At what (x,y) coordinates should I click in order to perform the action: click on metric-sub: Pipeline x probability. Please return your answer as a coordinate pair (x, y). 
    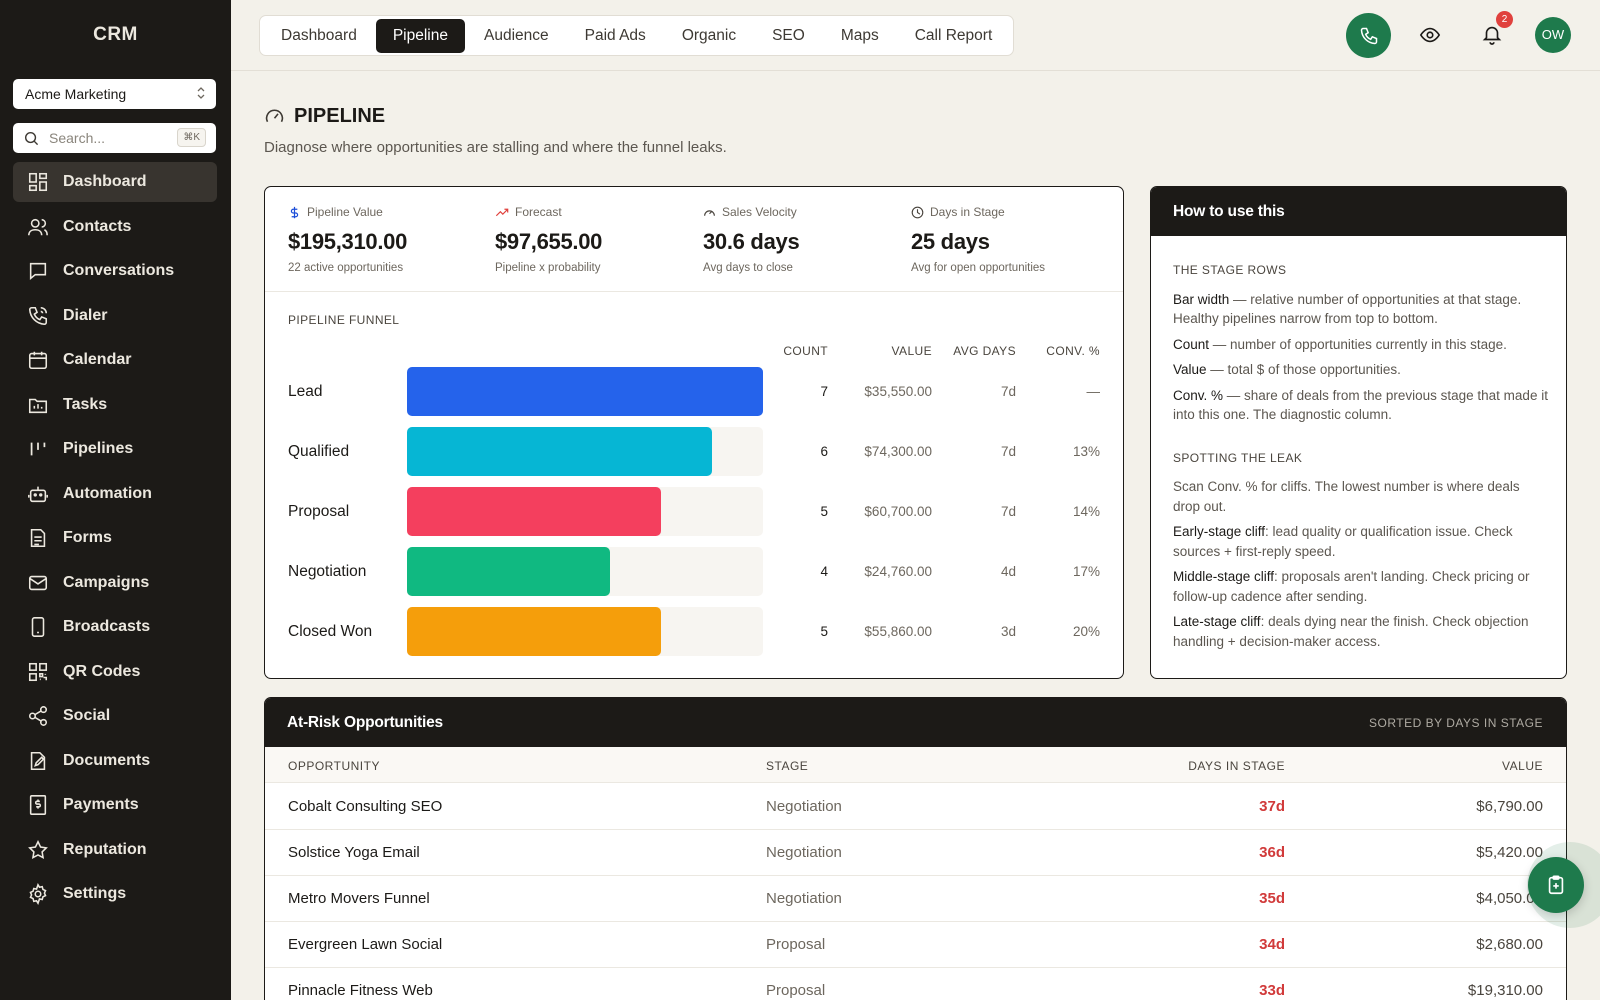
    Looking at the image, I should click on (548, 268).